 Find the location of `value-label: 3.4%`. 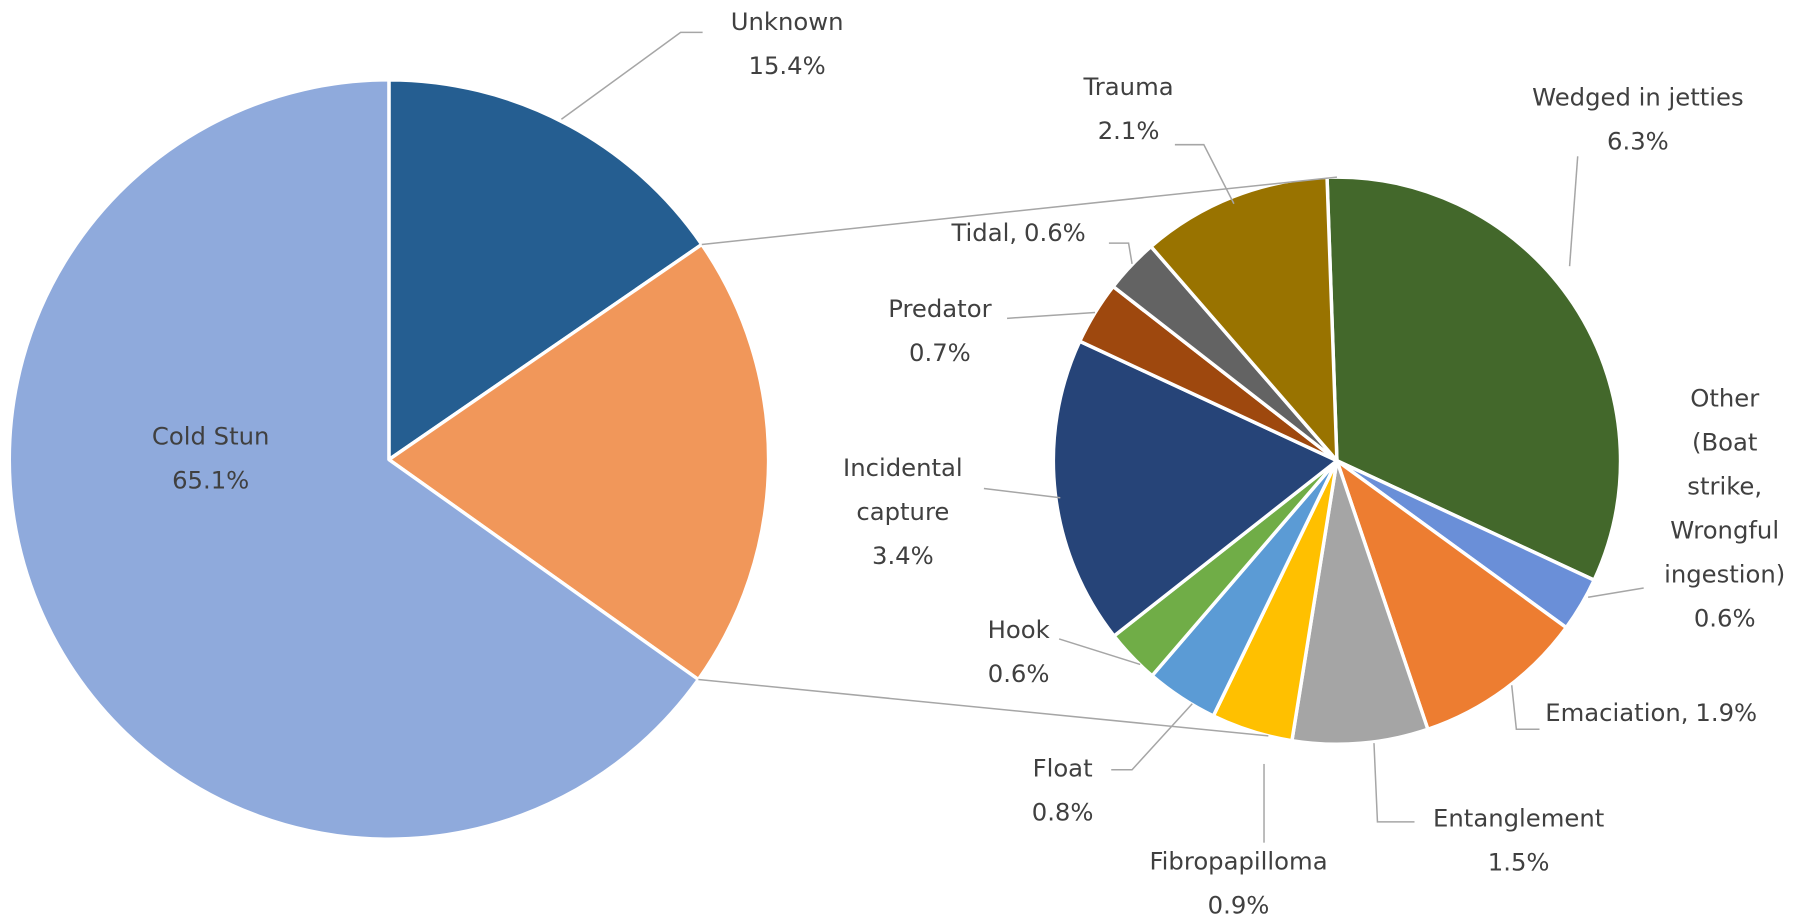

value-label: 3.4% is located at coordinates (903, 555).